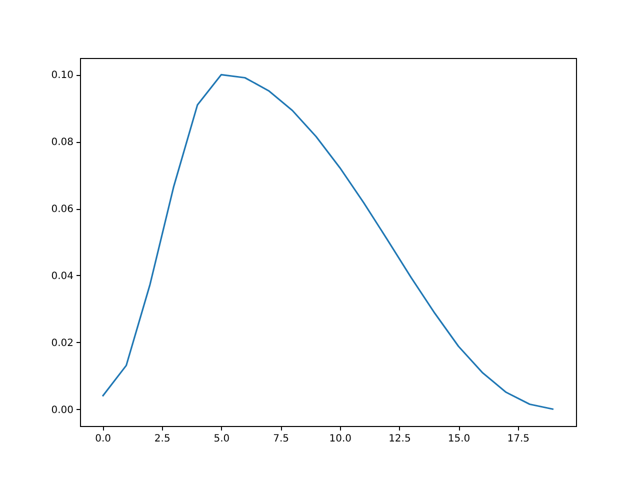 The height and width of the screenshot is (480, 640). What do you see at coordinates (62, 76) in the screenshot?
I see `y-tick-label: 0.10` at bounding box center [62, 76].